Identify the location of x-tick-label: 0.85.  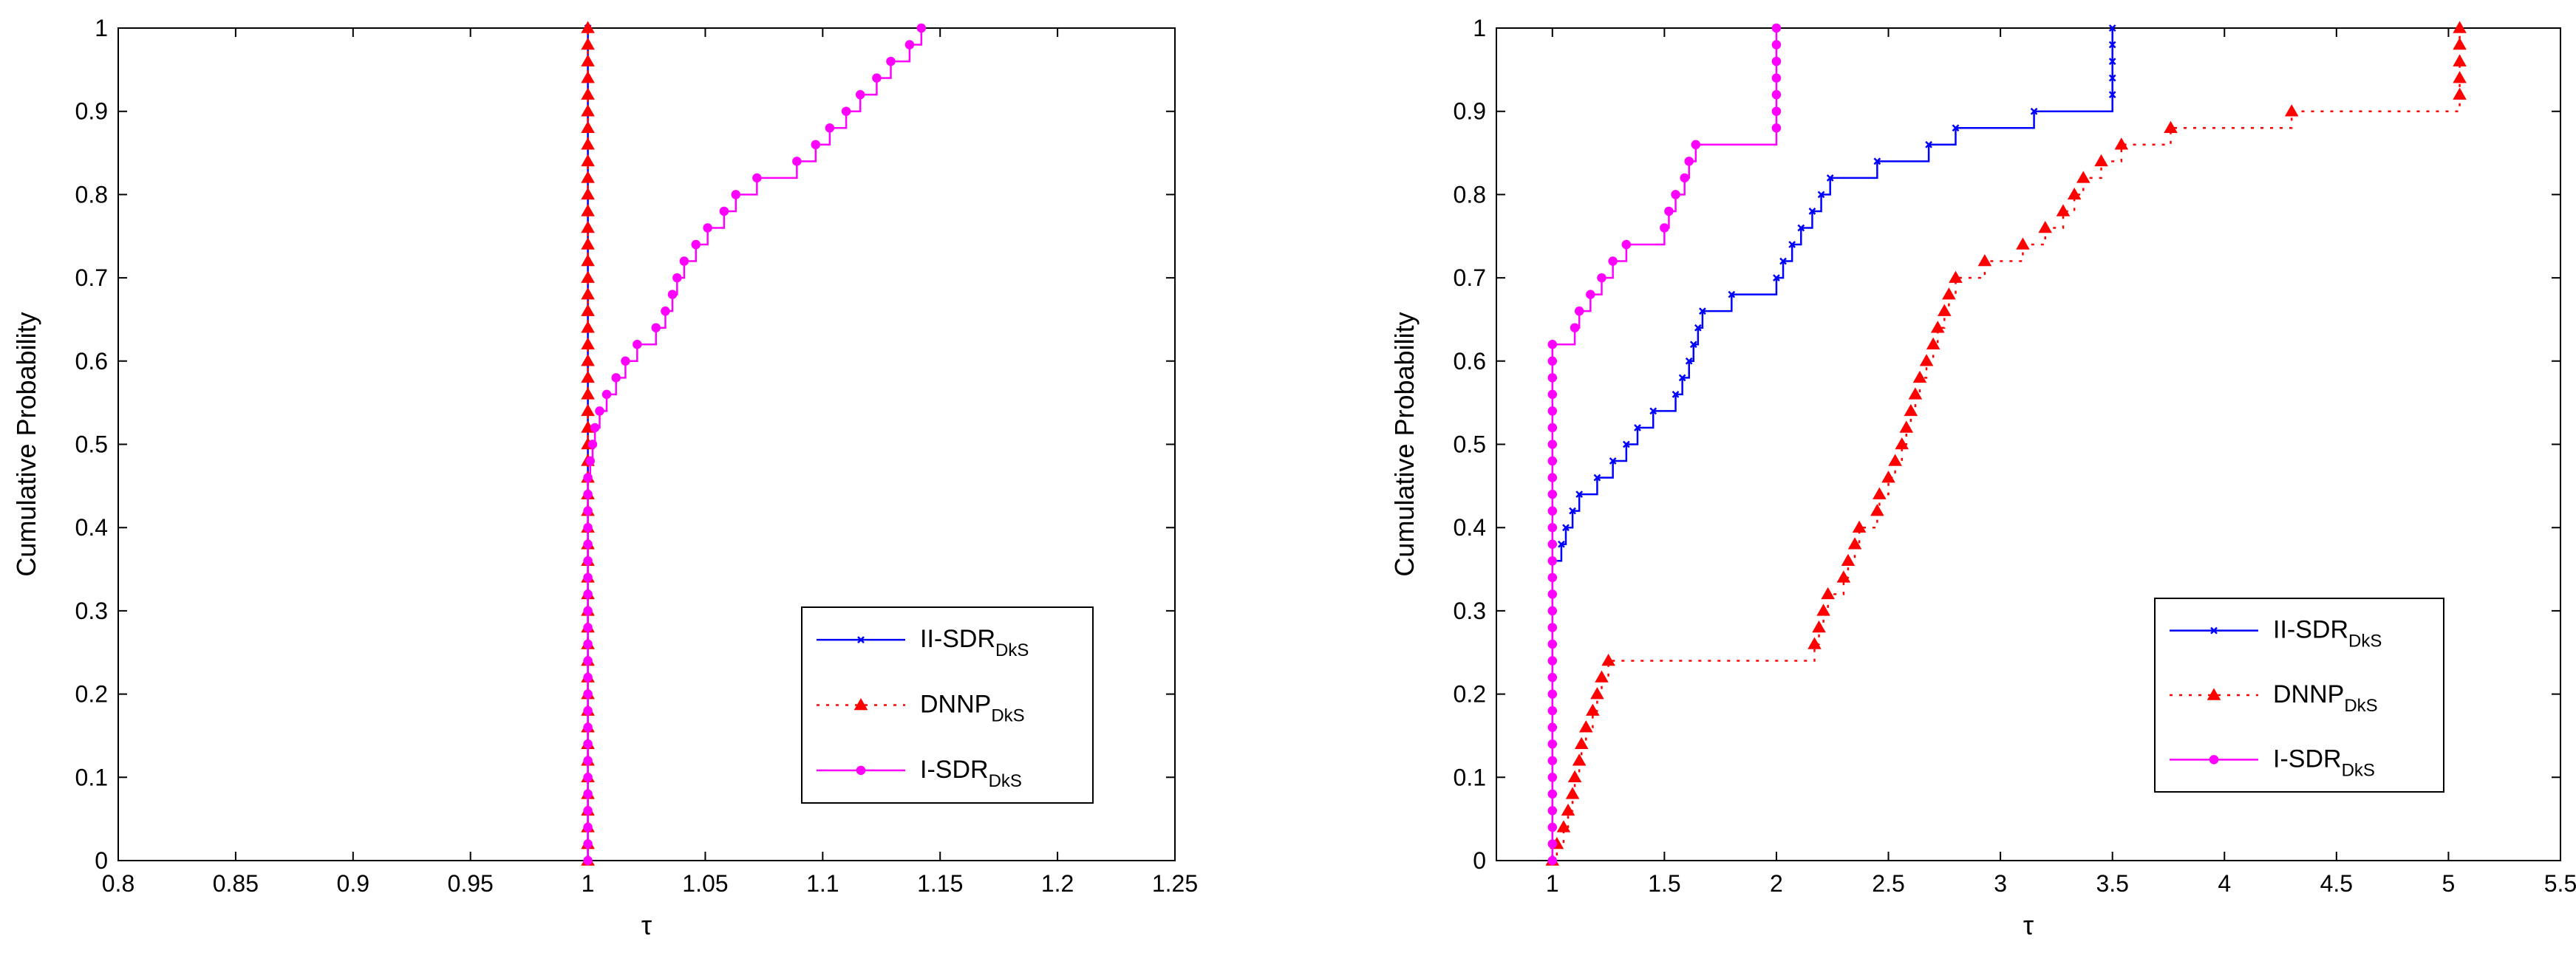
(236, 884).